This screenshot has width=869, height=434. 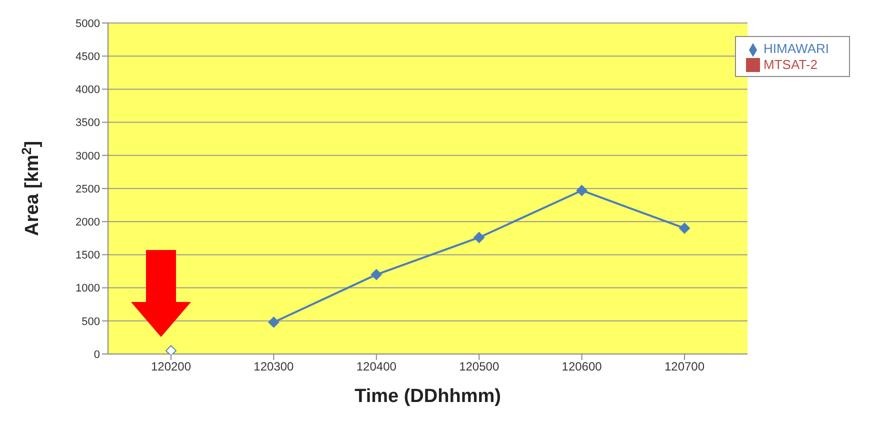 I want to click on y-tick-label: 2500, so click(x=88, y=189).